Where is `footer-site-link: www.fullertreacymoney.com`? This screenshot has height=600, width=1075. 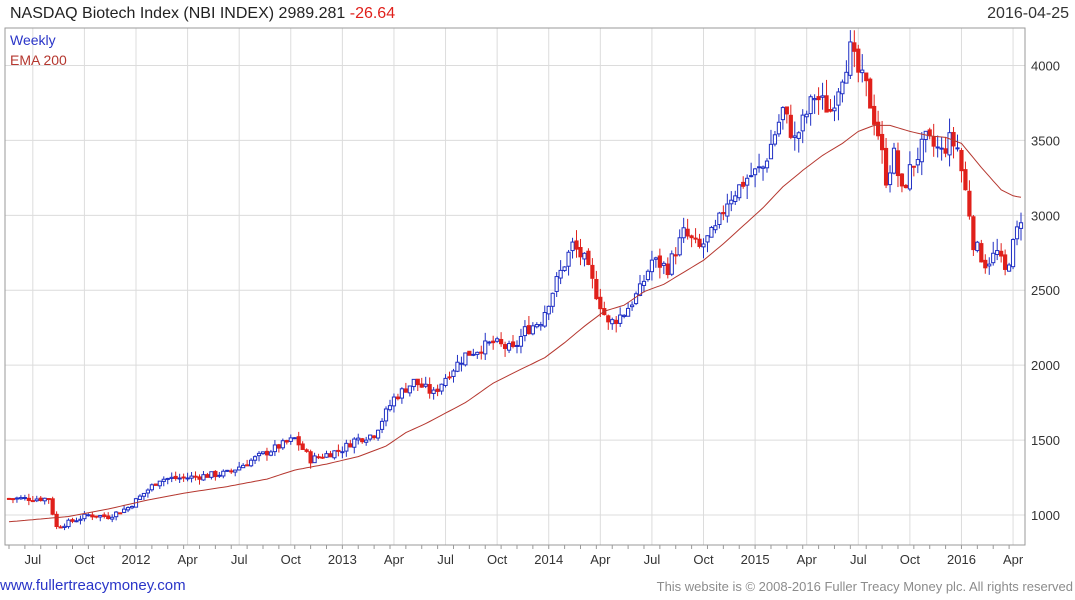
footer-site-link: www.fullertreacymoney.com is located at coordinates (93, 585).